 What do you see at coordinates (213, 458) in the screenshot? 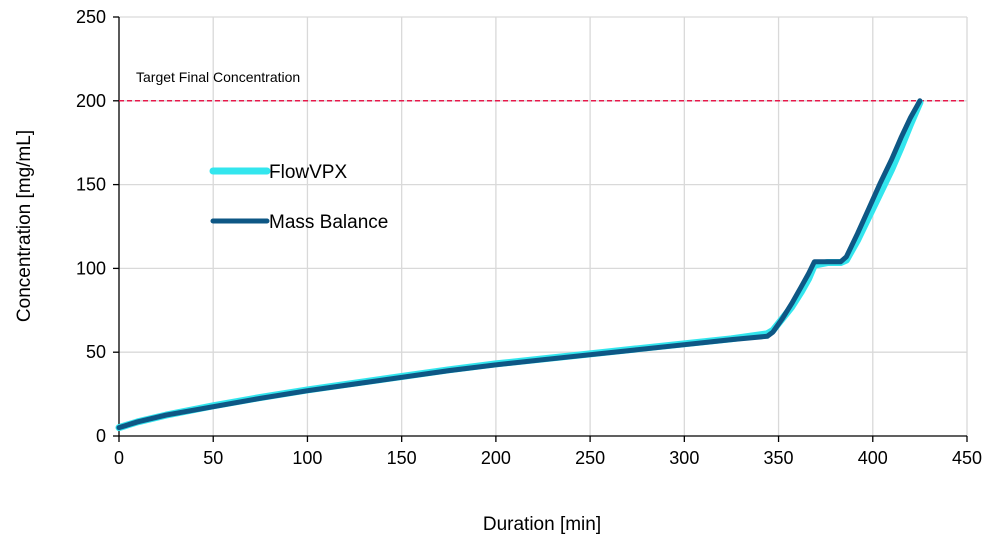
I see `x-tick-label: 50` at bounding box center [213, 458].